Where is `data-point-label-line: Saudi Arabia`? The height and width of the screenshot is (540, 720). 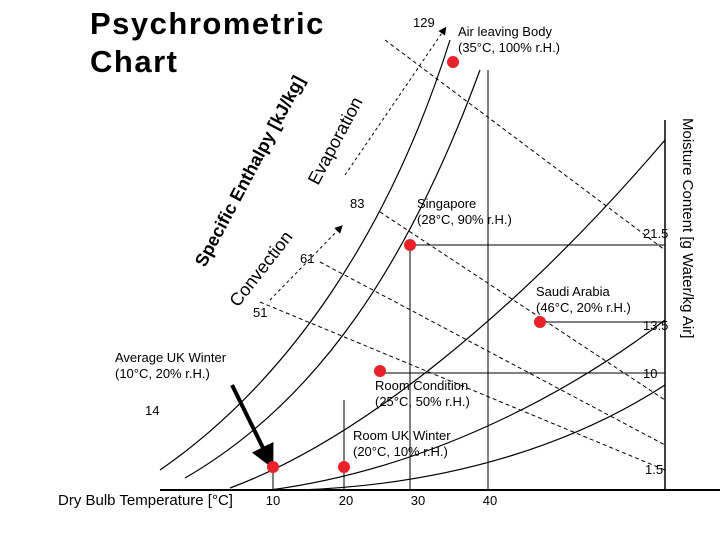 data-point-label-line: Saudi Arabia is located at coordinates (573, 291).